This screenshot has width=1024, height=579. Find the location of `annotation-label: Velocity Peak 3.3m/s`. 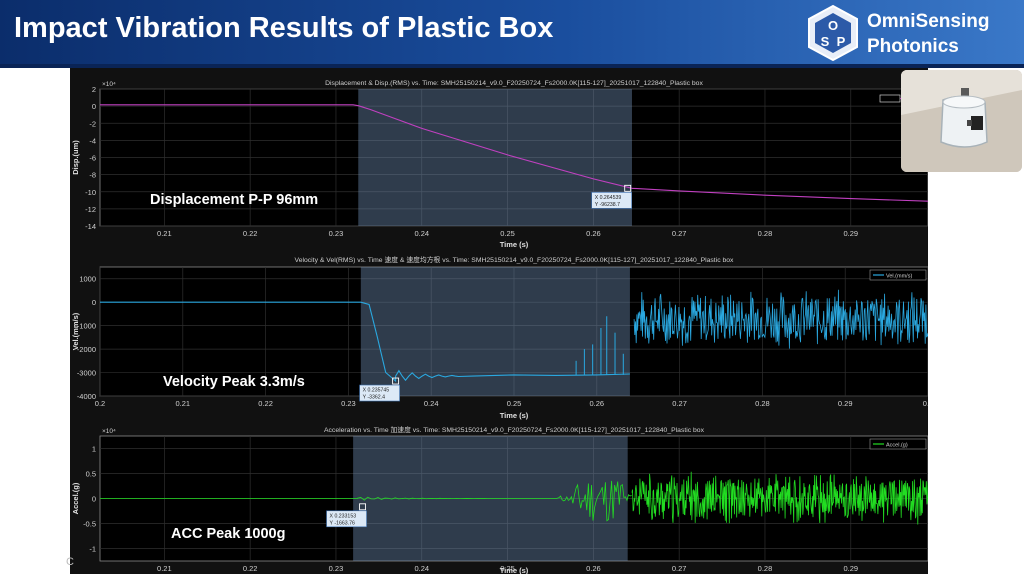

annotation-label: Velocity Peak 3.3m/s is located at coordinates (234, 382).